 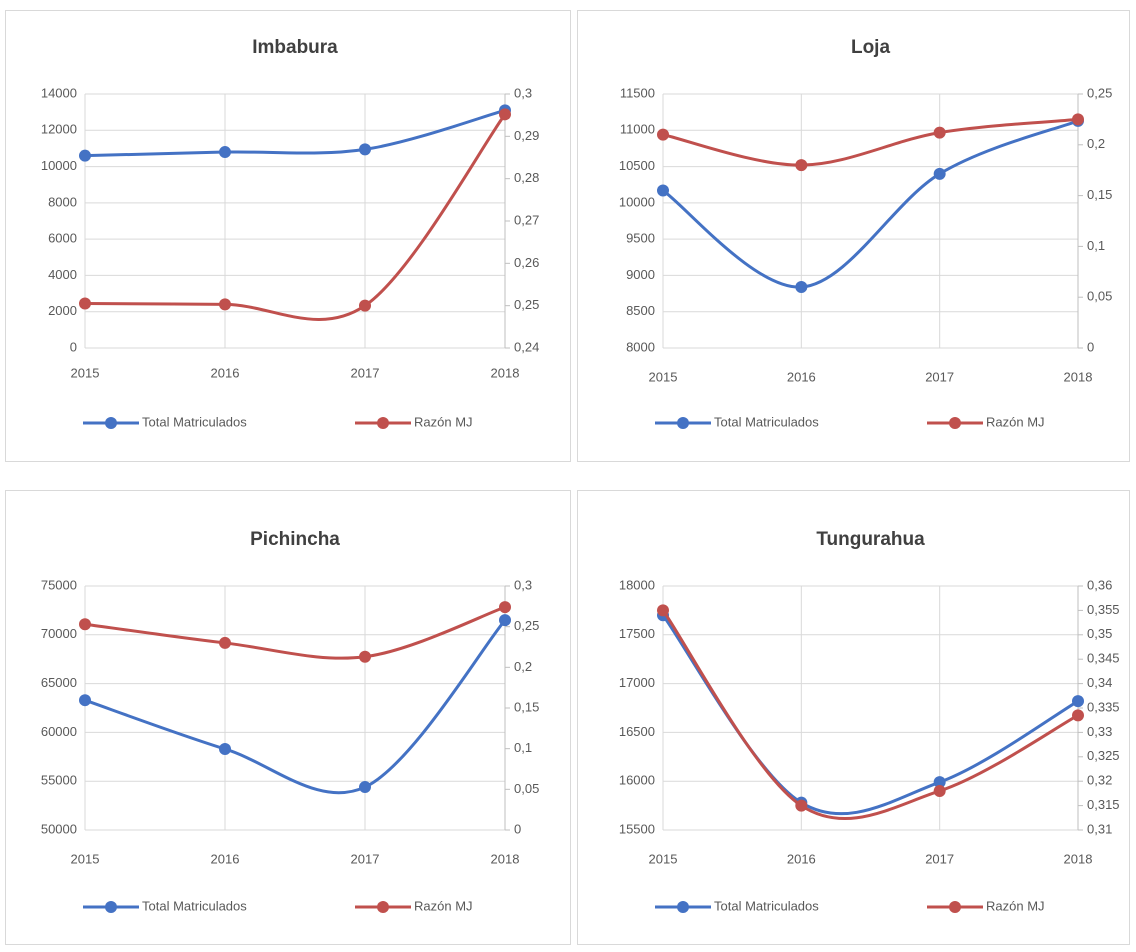 What do you see at coordinates (637, 129) in the screenshot?
I see `y-tick-label: 11000` at bounding box center [637, 129].